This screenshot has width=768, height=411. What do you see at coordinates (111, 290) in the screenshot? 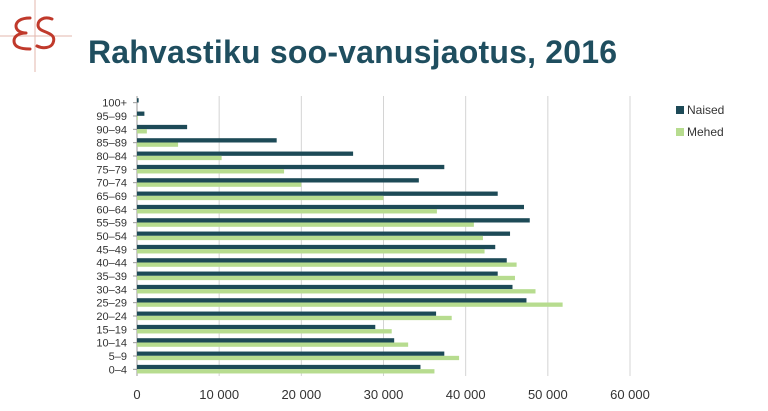
I see `y-tick-label: 30–34` at bounding box center [111, 290].